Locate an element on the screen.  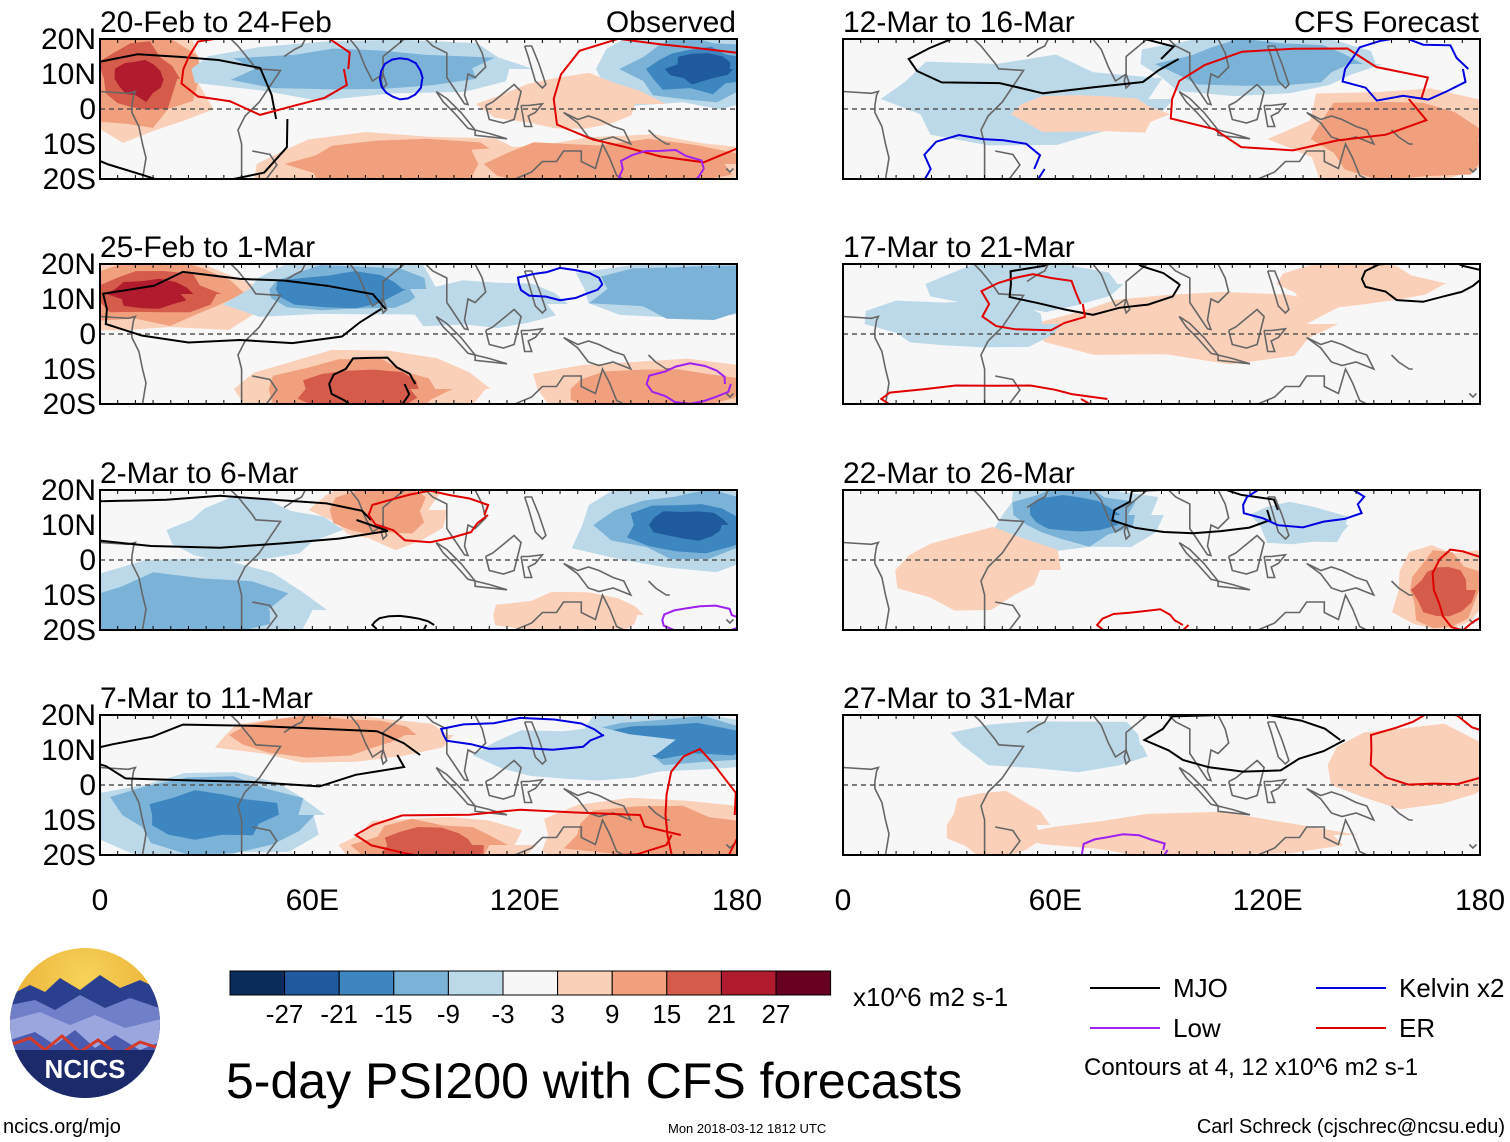
colorbar-tick-label: 21 is located at coordinates (721, 1014).